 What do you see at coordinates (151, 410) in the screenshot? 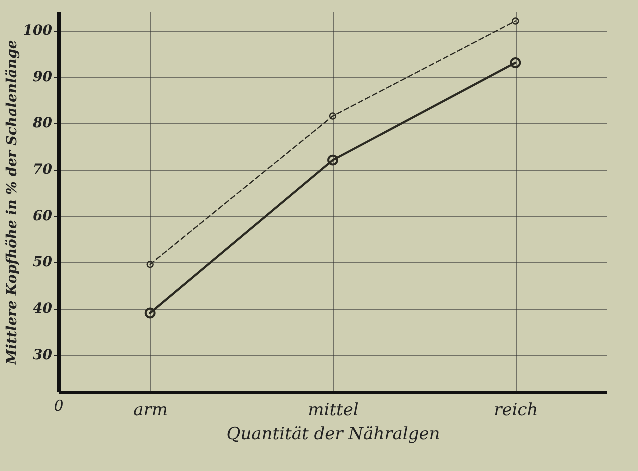
I see `x-tick-label: arm` at bounding box center [151, 410].